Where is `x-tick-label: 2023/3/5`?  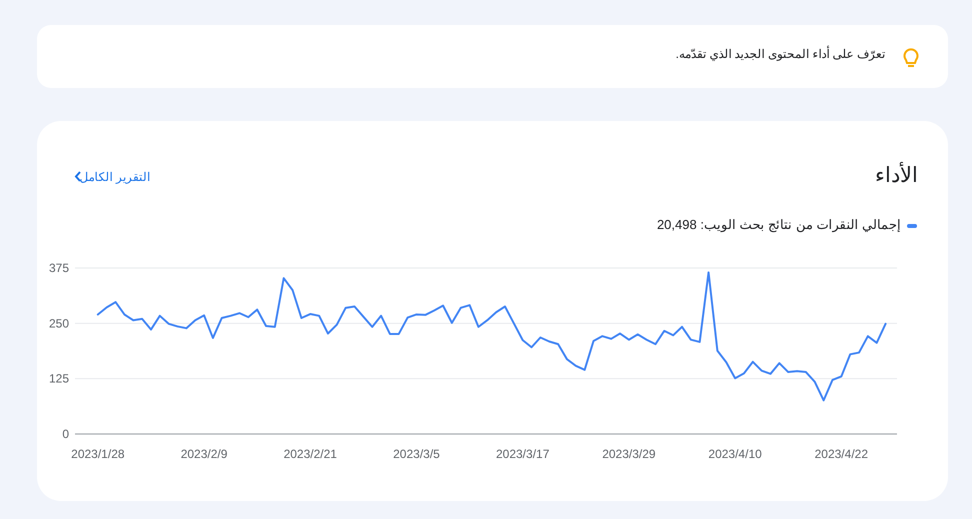 x-tick-label: 2023/3/5 is located at coordinates (416, 454).